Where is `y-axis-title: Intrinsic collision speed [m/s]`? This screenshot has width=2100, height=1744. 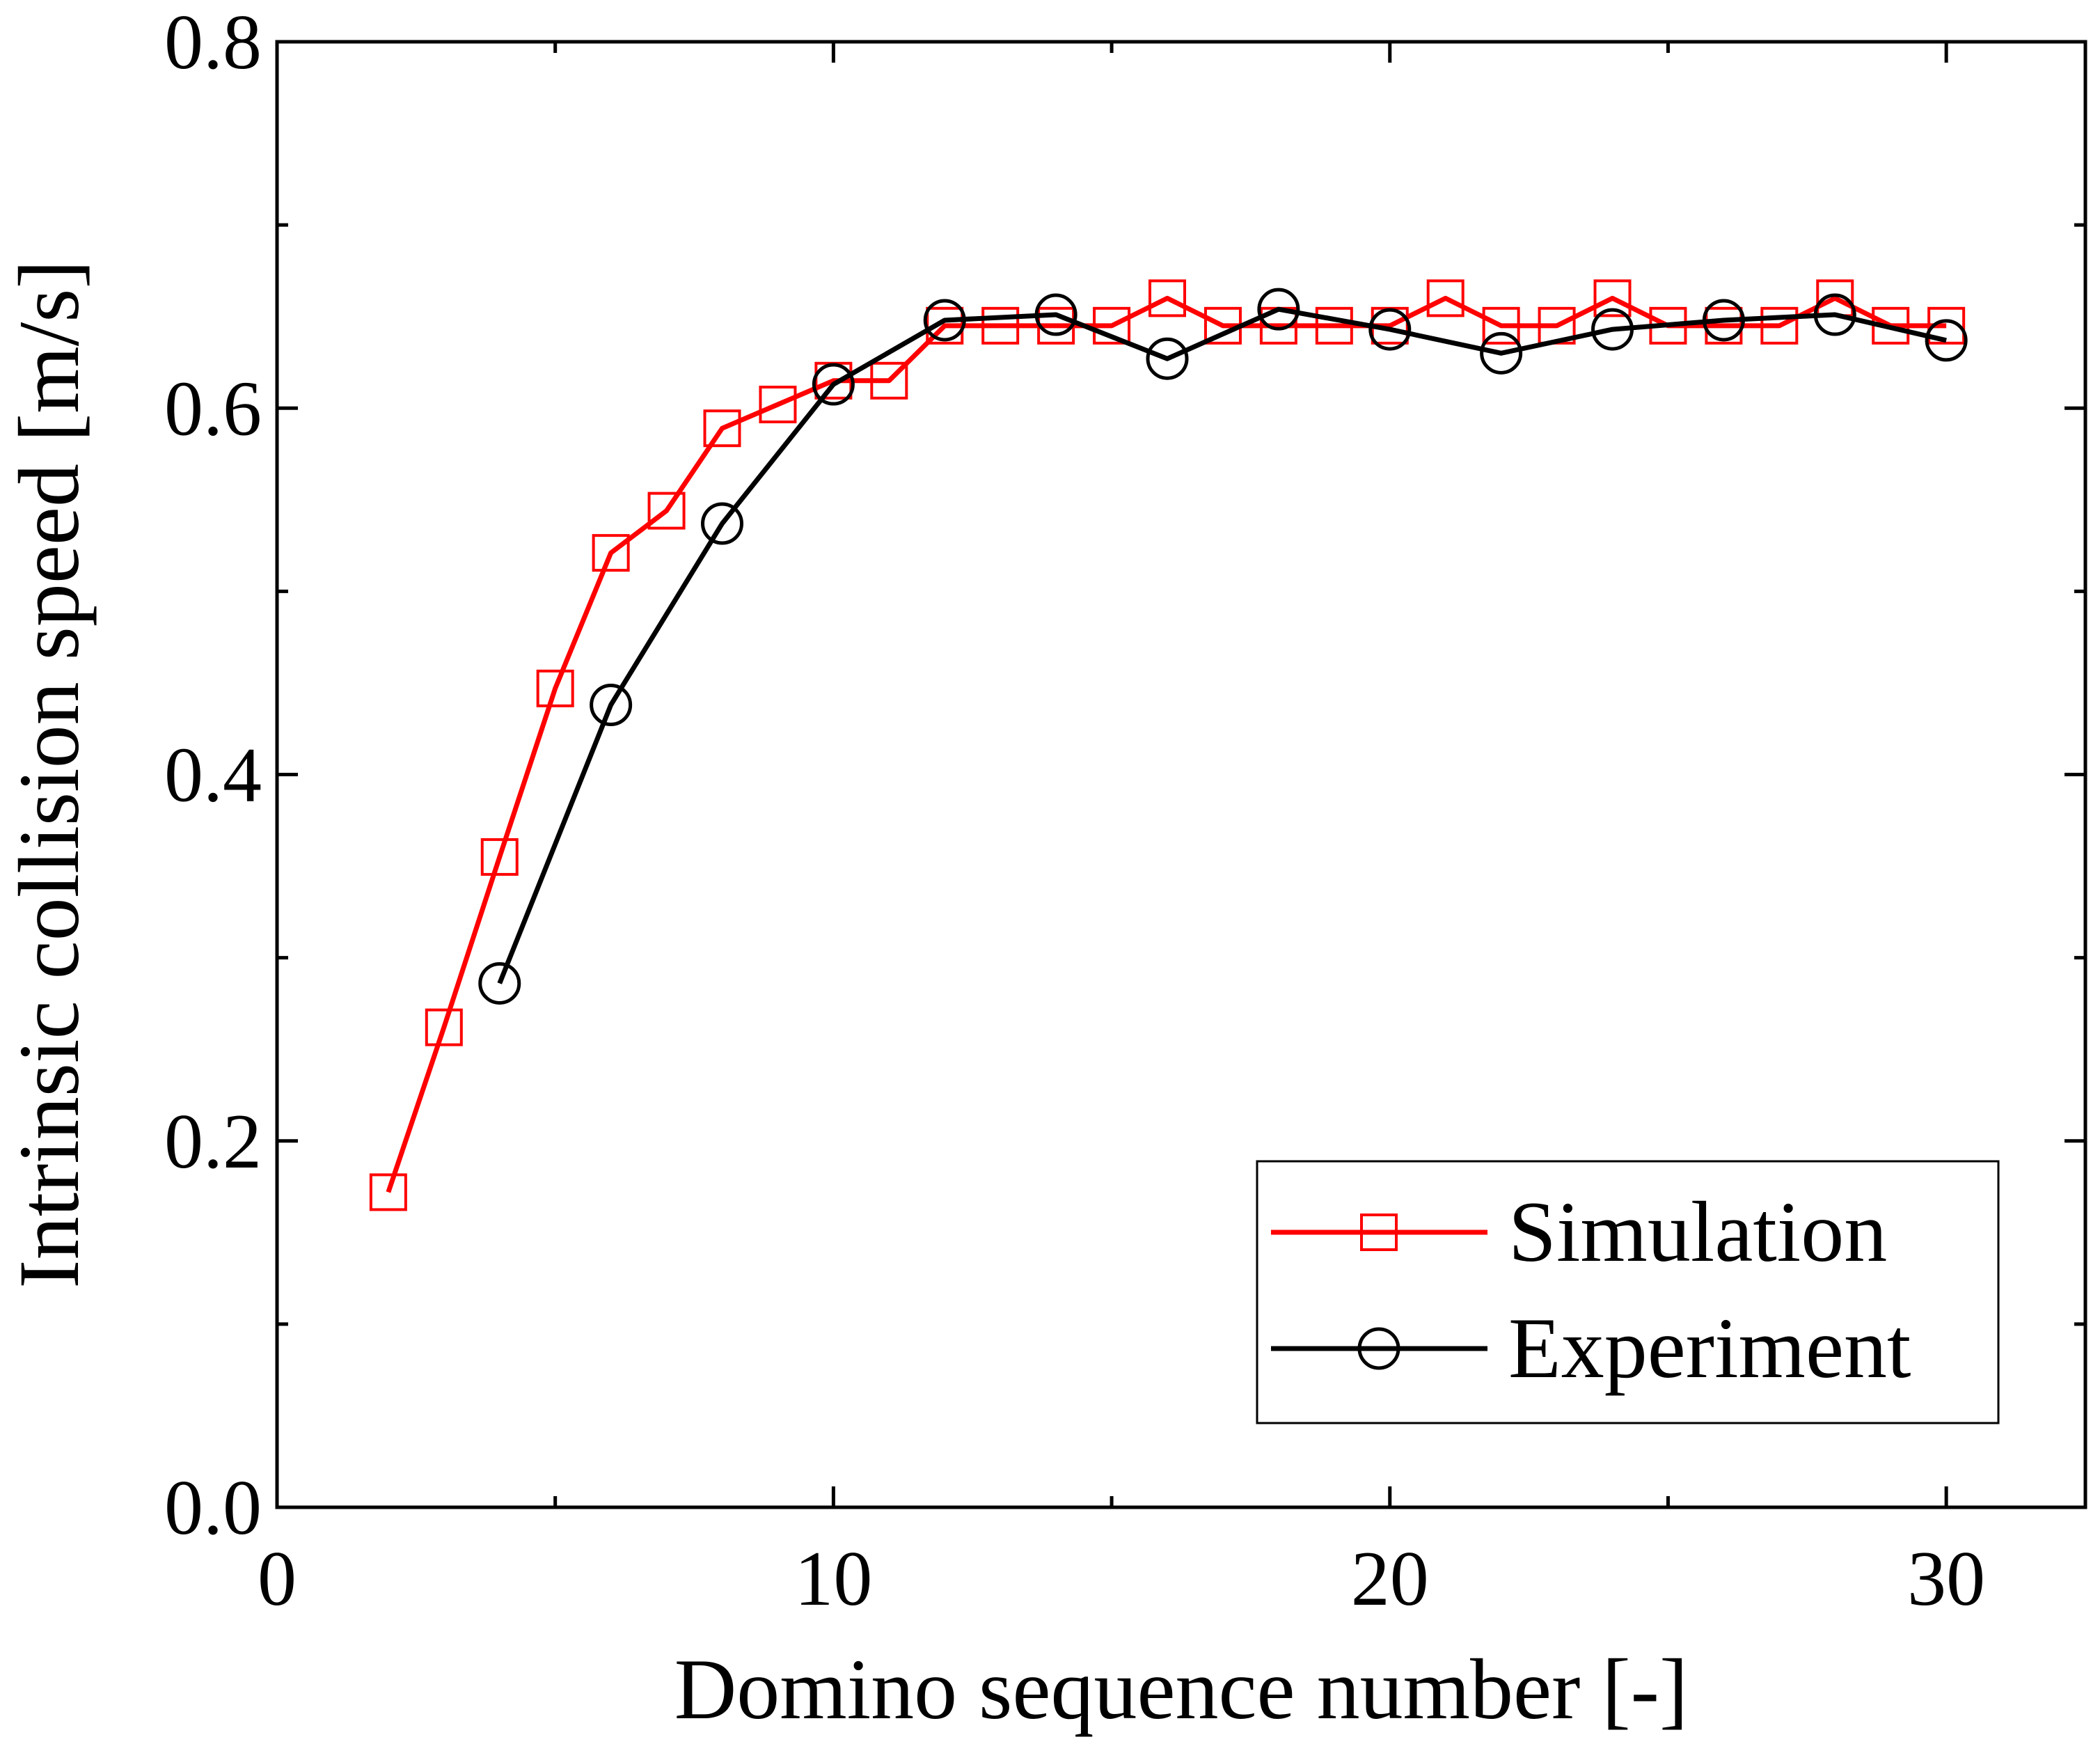 y-axis-title: Intrinsic collision speed [m/s] is located at coordinates (49, 774).